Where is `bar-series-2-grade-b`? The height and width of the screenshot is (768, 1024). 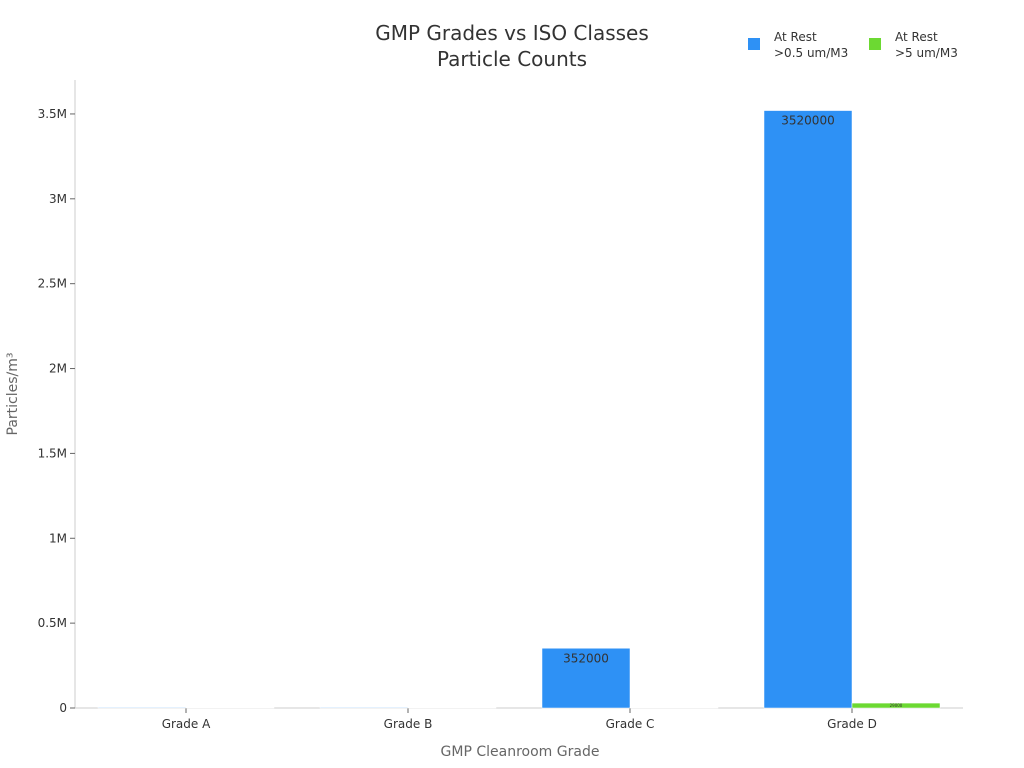 bar-series-2-grade-b is located at coordinates (452, 708).